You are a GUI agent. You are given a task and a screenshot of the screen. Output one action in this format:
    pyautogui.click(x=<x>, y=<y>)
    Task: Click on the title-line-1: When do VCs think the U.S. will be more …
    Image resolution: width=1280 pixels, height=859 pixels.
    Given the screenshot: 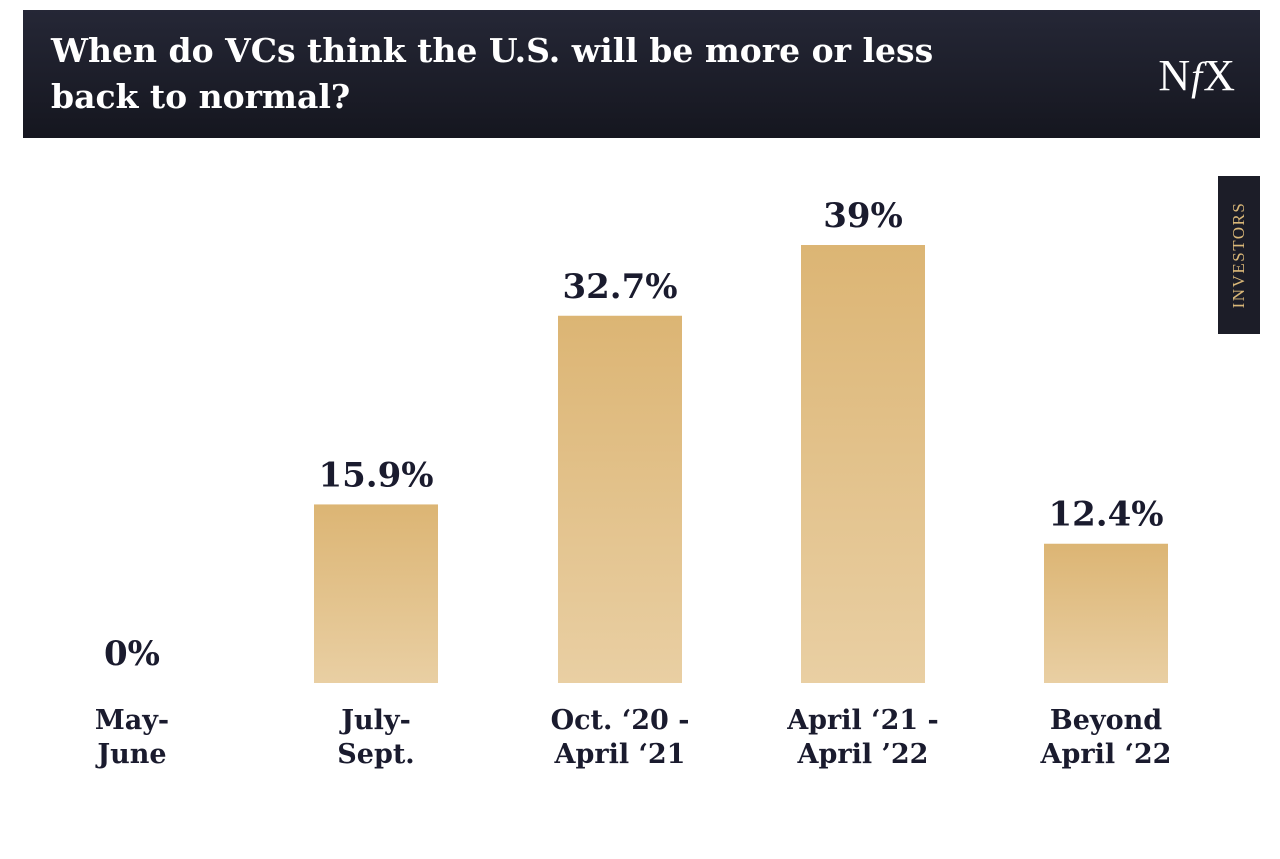 What is the action you would take?
    pyautogui.click(x=492, y=50)
    